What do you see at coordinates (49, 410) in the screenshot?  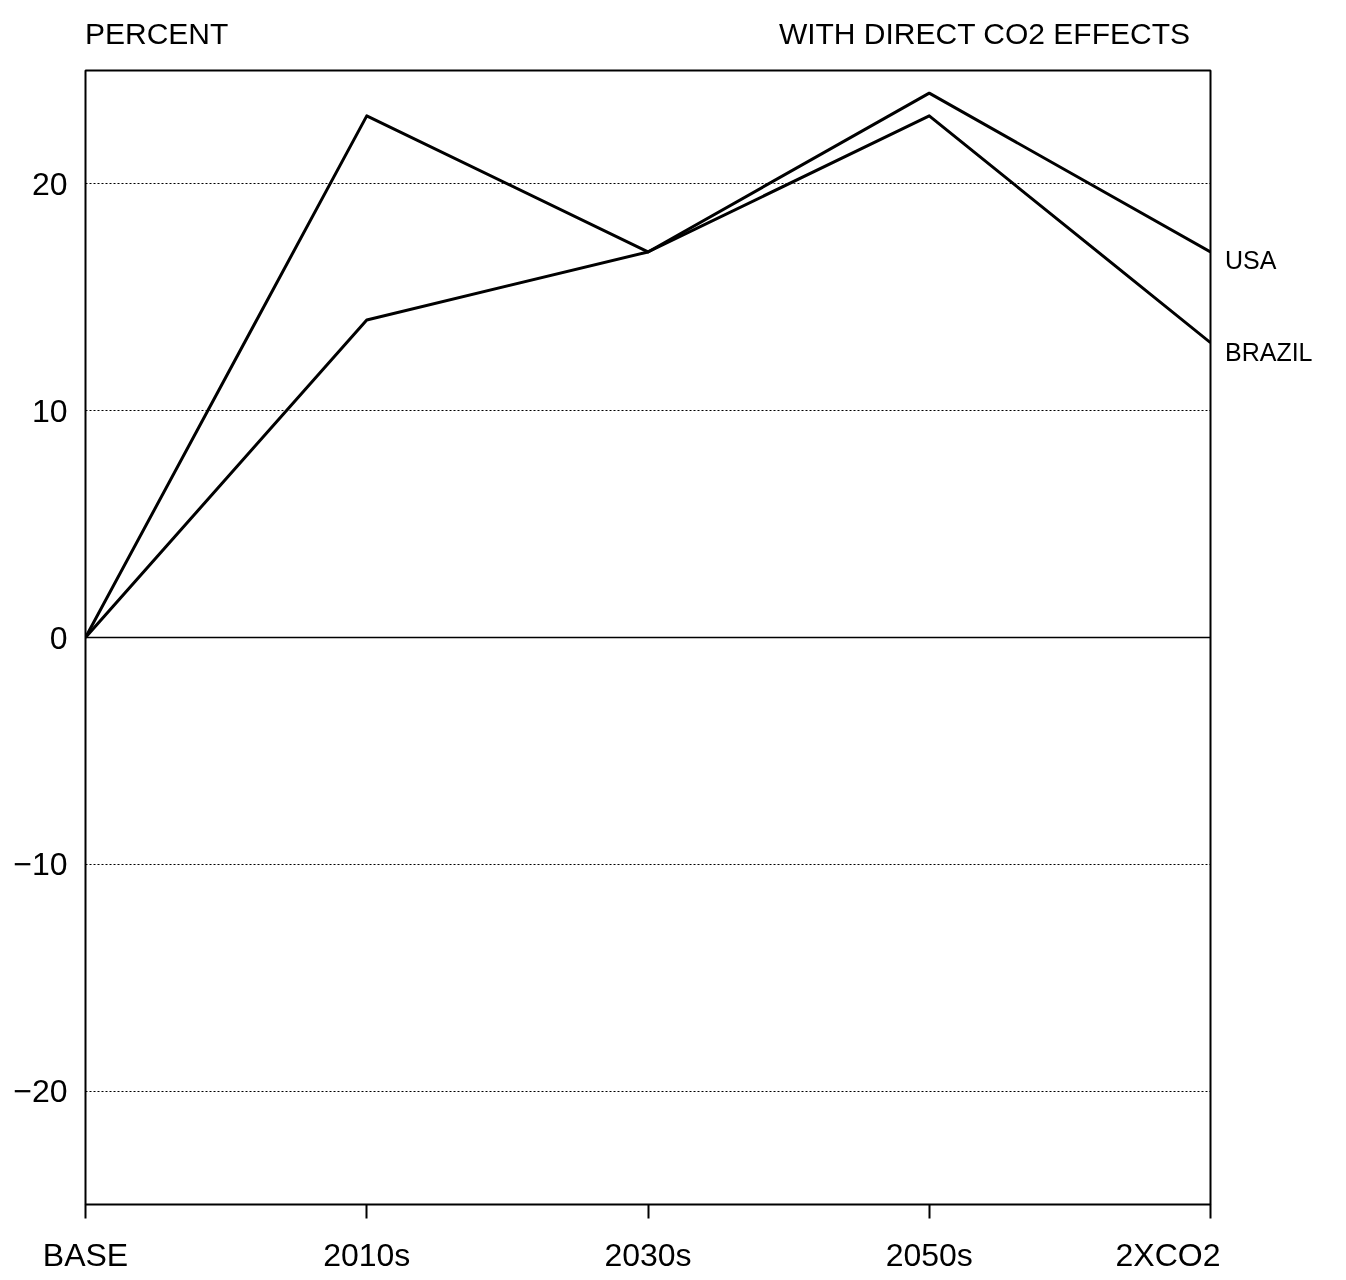 I see `y-tick-label: 10` at bounding box center [49, 410].